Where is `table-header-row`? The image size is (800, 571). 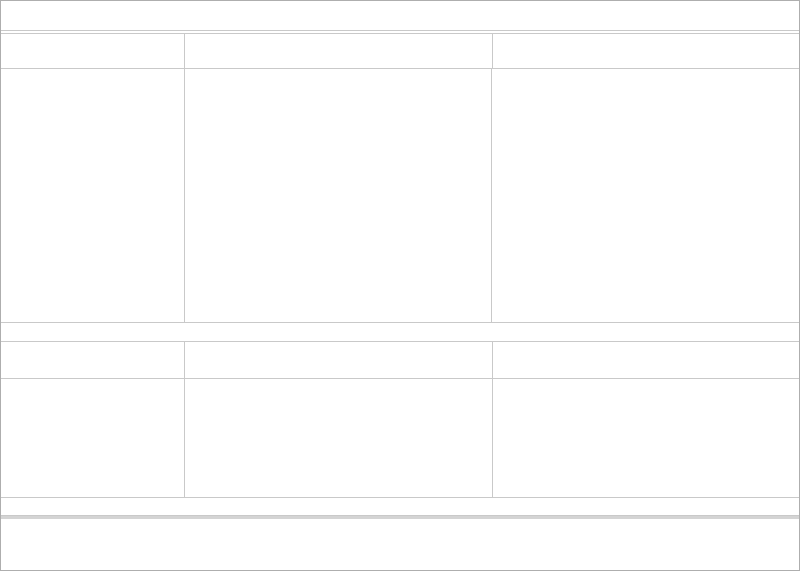
table-header-row is located at coordinates (400, 51).